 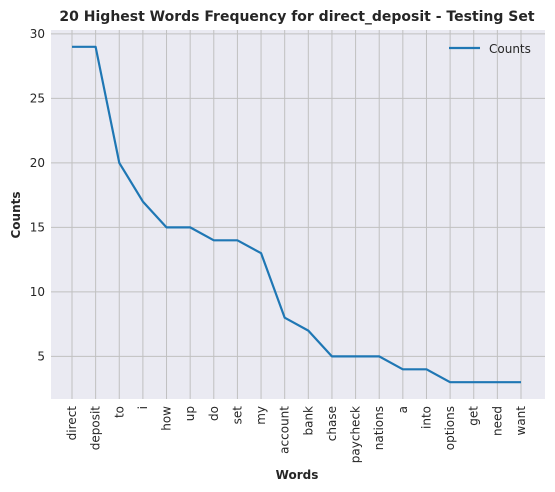 What do you see at coordinates (37, 195) in the screenshot?
I see `y-tick-labels: 5 10 15 20 25 30` at bounding box center [37, 195].